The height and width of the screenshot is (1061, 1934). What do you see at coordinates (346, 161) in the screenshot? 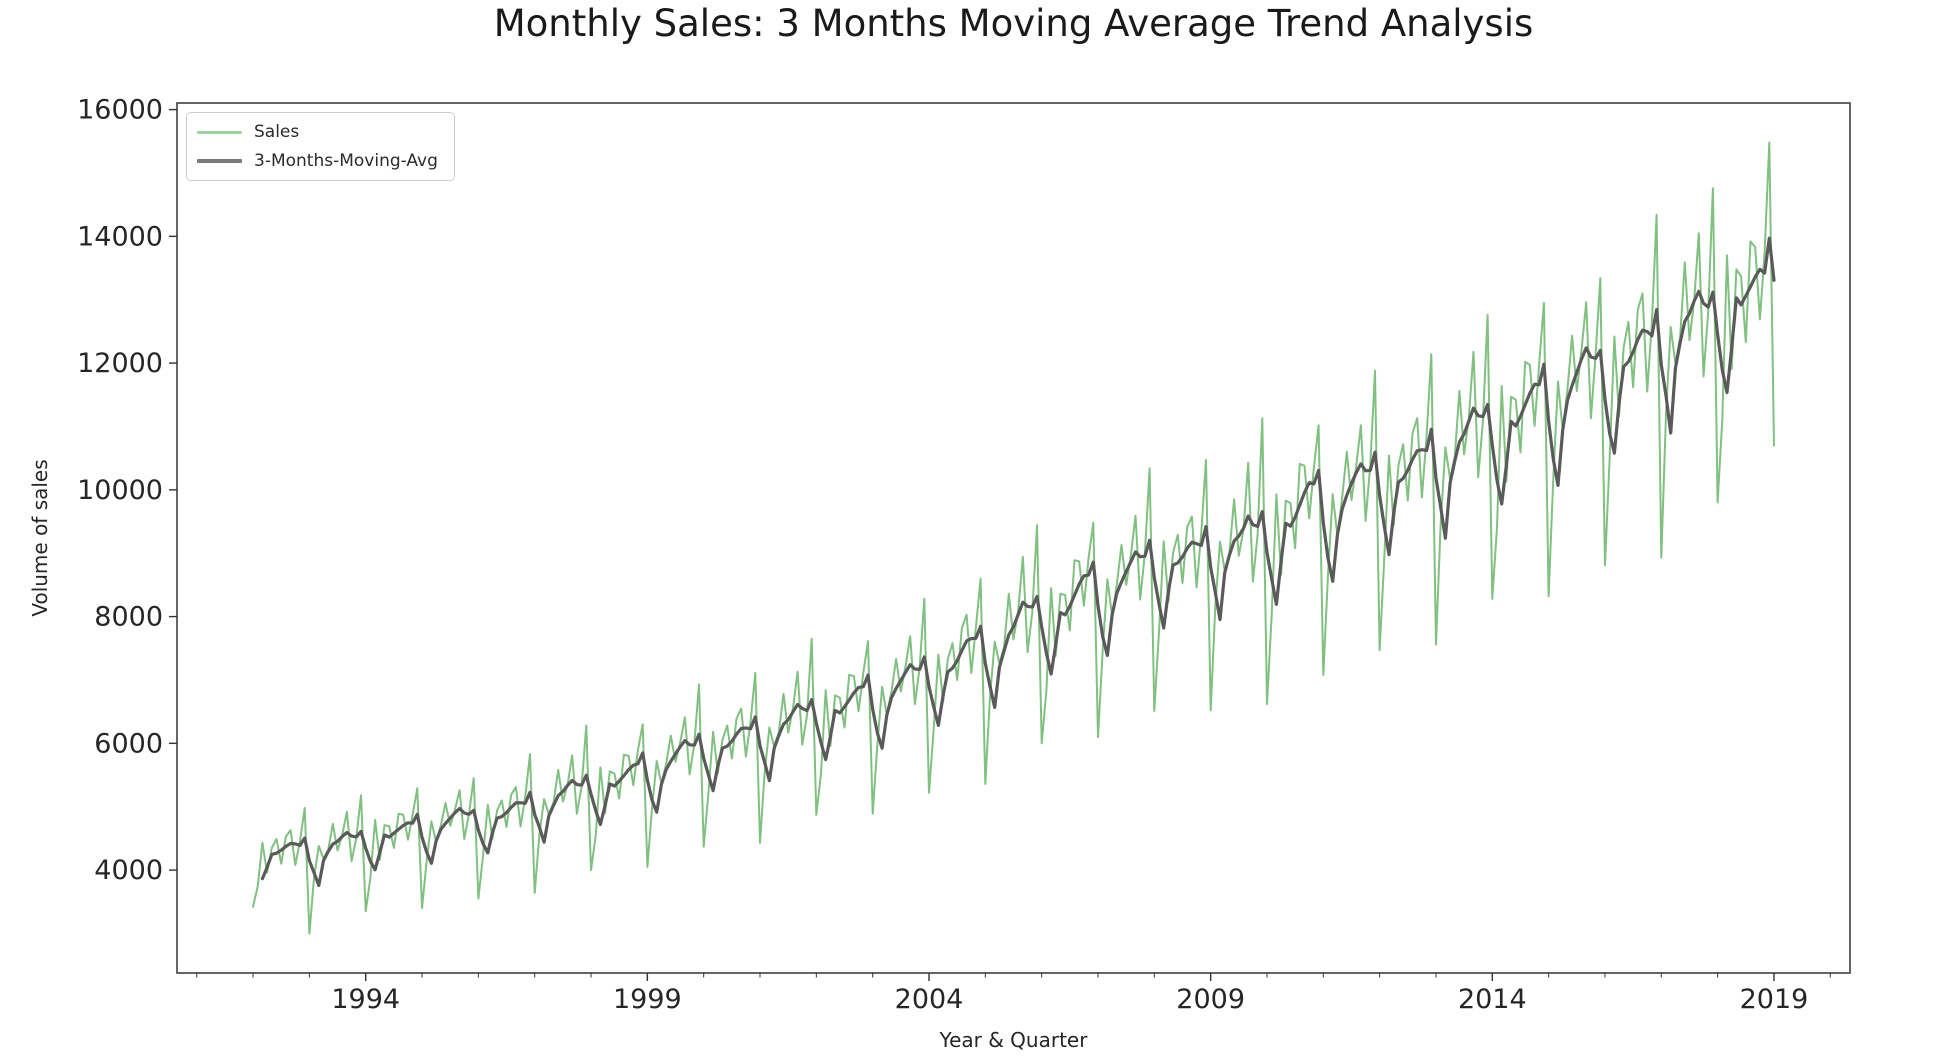
I see `legend-label-moving-avg: 3-Months-Moving-Avg` at bounding box center [346, 161].